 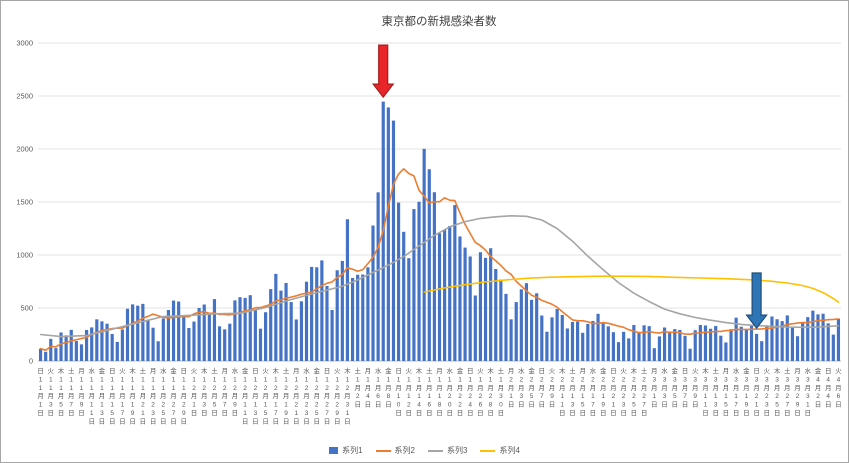 What do you see at coordinates (424, 450) in the screenshot?
I see `chart-legend: 系列1 系列2 系列3 系列4` at bounding box center [424, 450].